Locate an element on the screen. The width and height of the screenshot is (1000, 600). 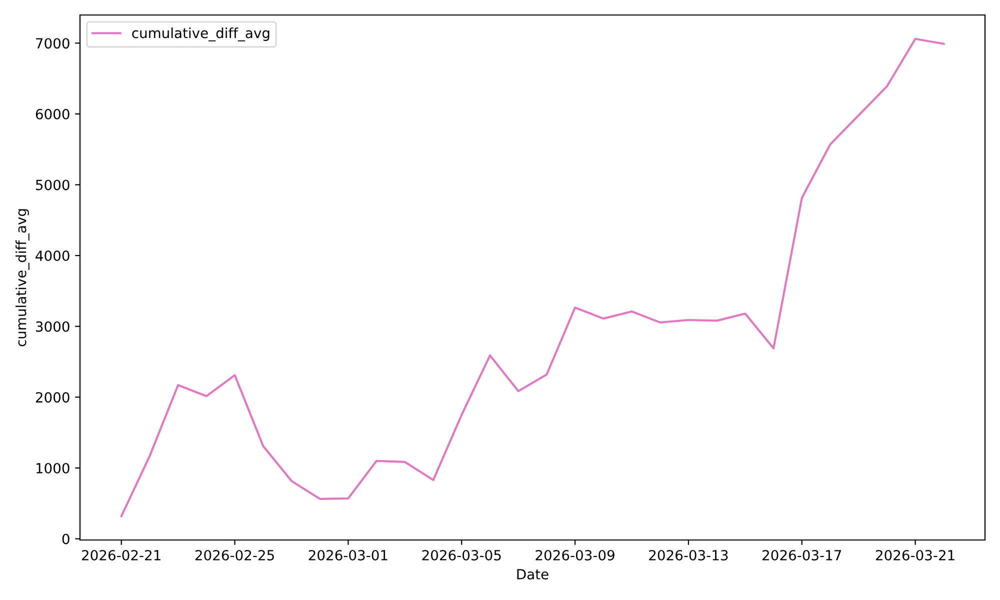
x-tick-label: 2026-03-01 is located at coordinates (348, 555).